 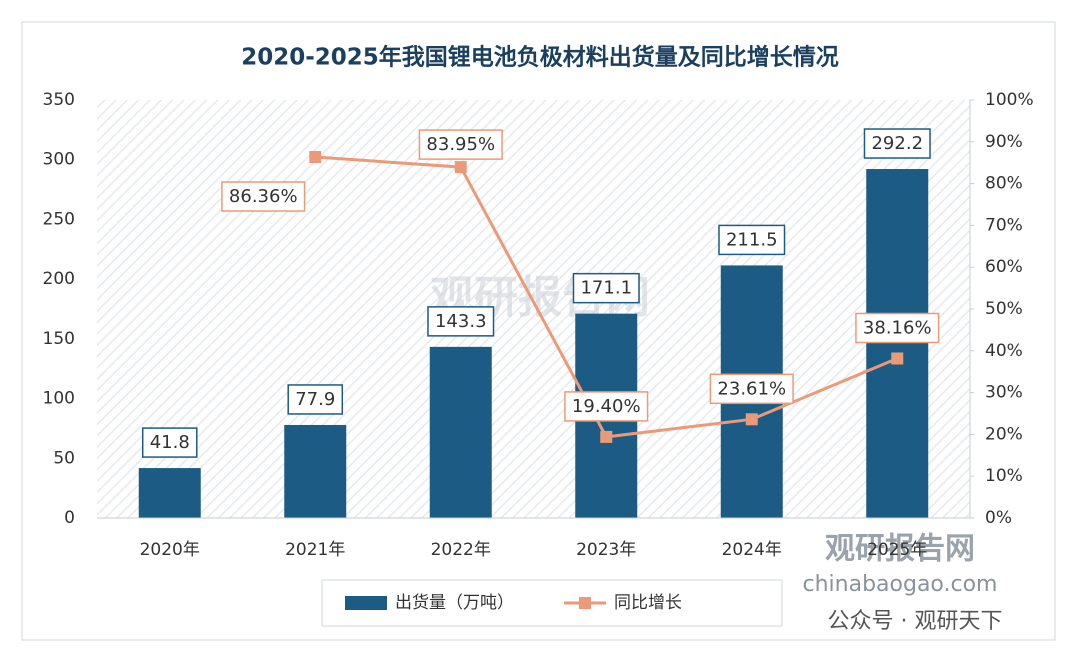 What do you see at coordinates (752, 550) in the screenshot?
I see `x-tick-label: 2024年` at bounding box center [752, 550].